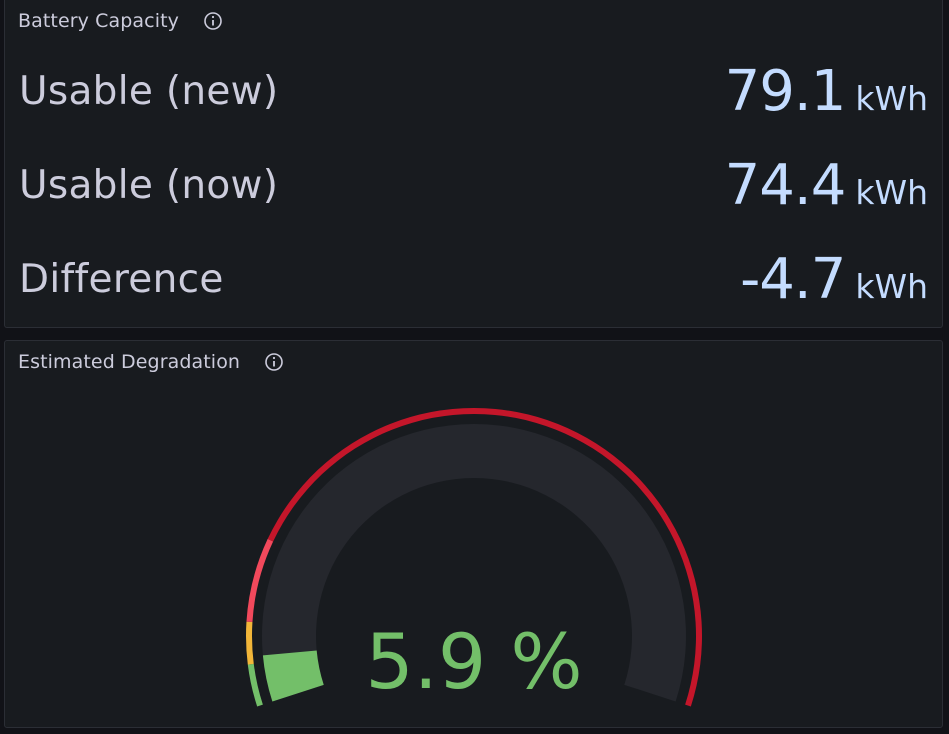 This screenshot has width=949, height=734. I want to click on stat-value: 79.1, so click(785, 91).